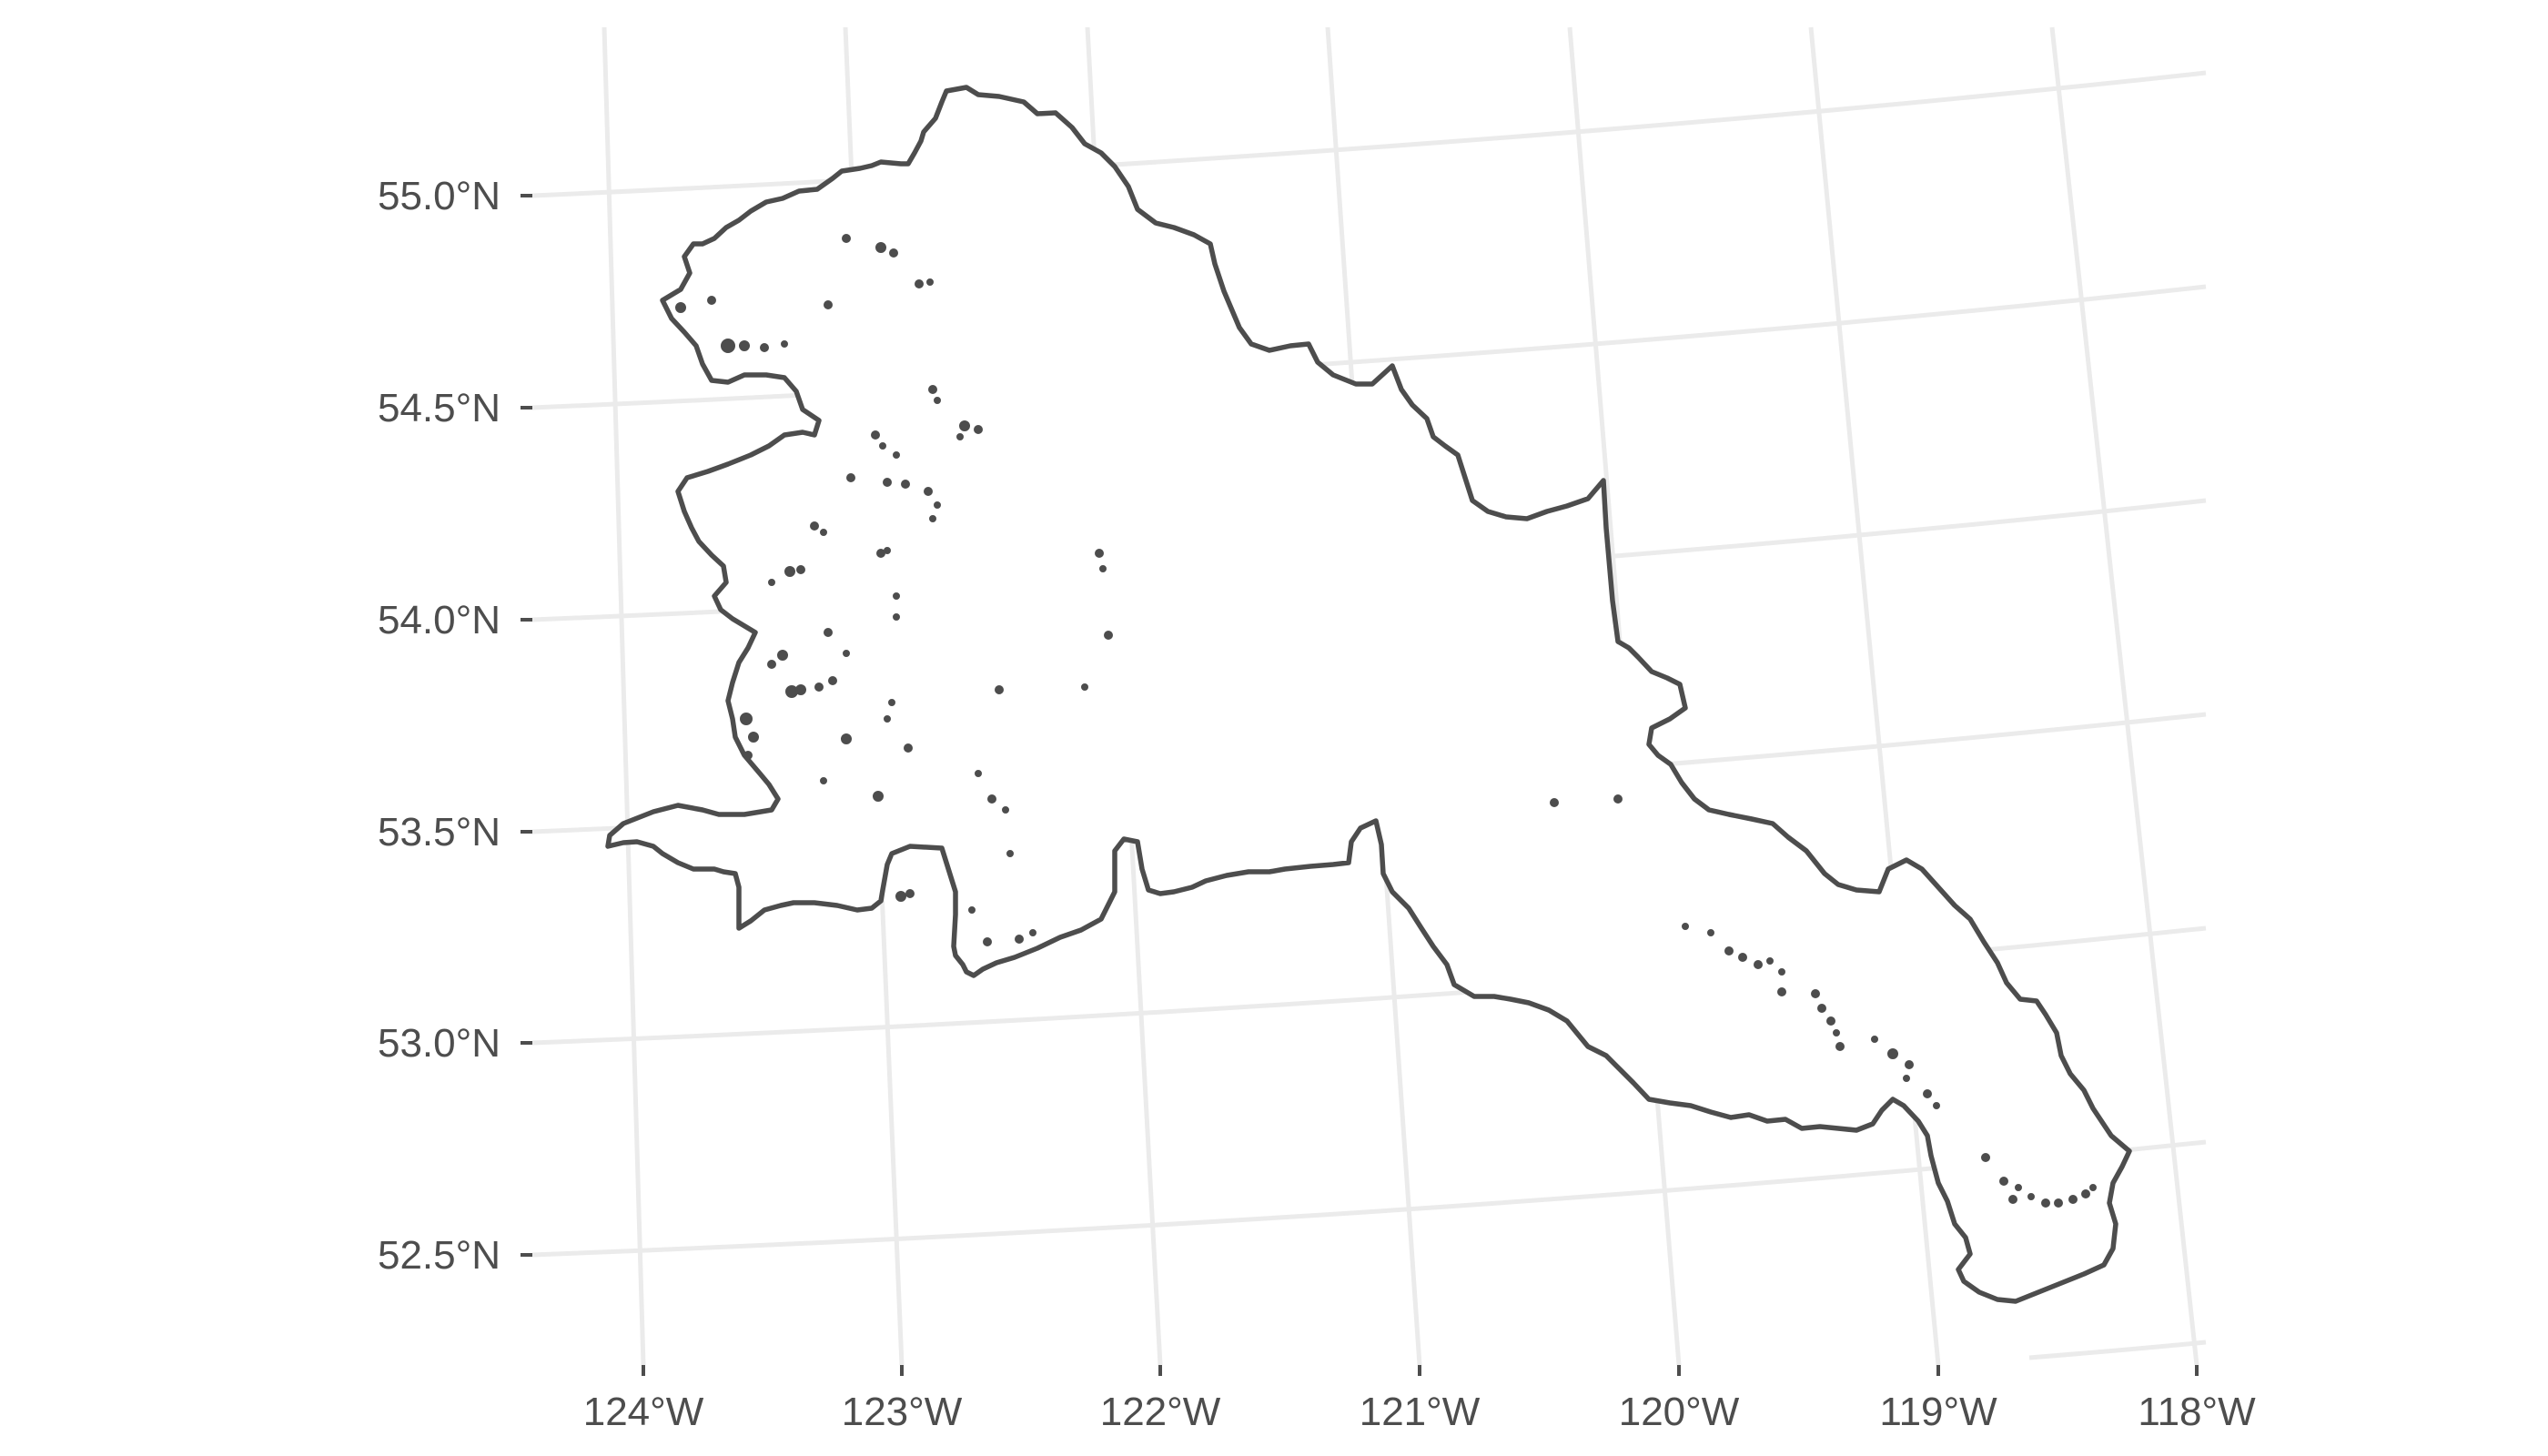 The width and height of the screenshot is (2548, 1456). What do you see at coordinates (439, 196) in the screenshot?
I see `y-tick-label: 55.0°N` at bounding box center [439, 196].